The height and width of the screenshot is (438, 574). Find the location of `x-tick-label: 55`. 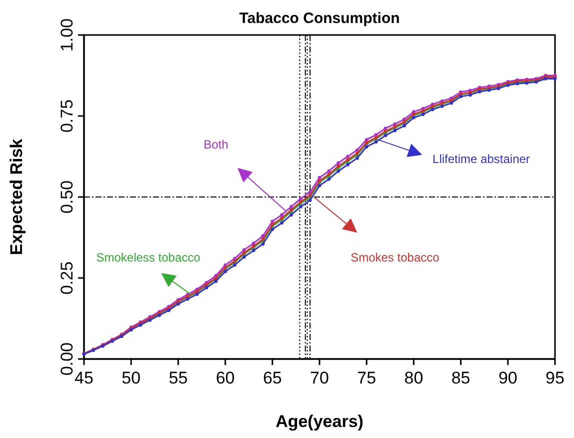

x-tick-label: 55 is located at coordinates (178, 378).